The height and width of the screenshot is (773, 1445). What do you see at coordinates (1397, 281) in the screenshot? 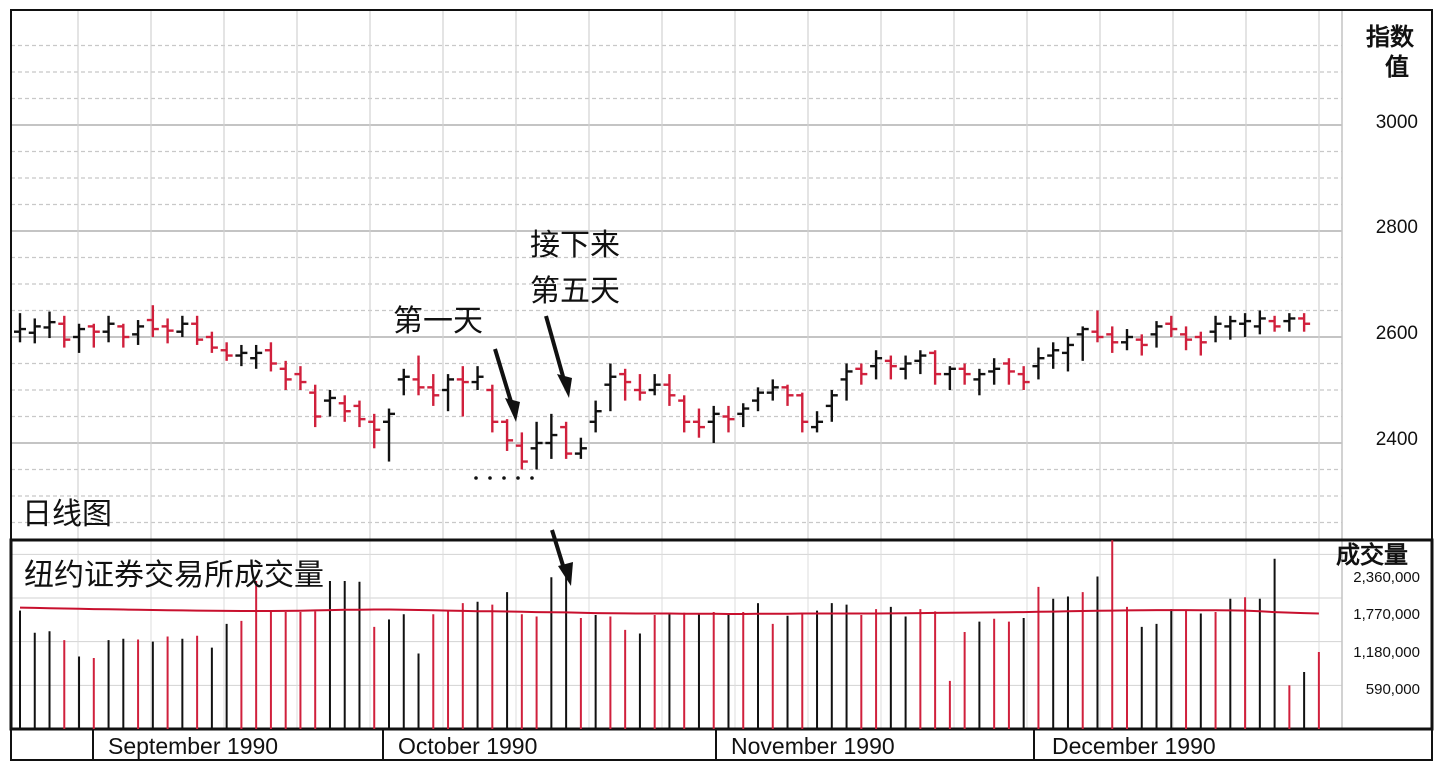
I see `price-tick-labels: 2400 2600 2800 3000` at bounding box center [1397, 281].